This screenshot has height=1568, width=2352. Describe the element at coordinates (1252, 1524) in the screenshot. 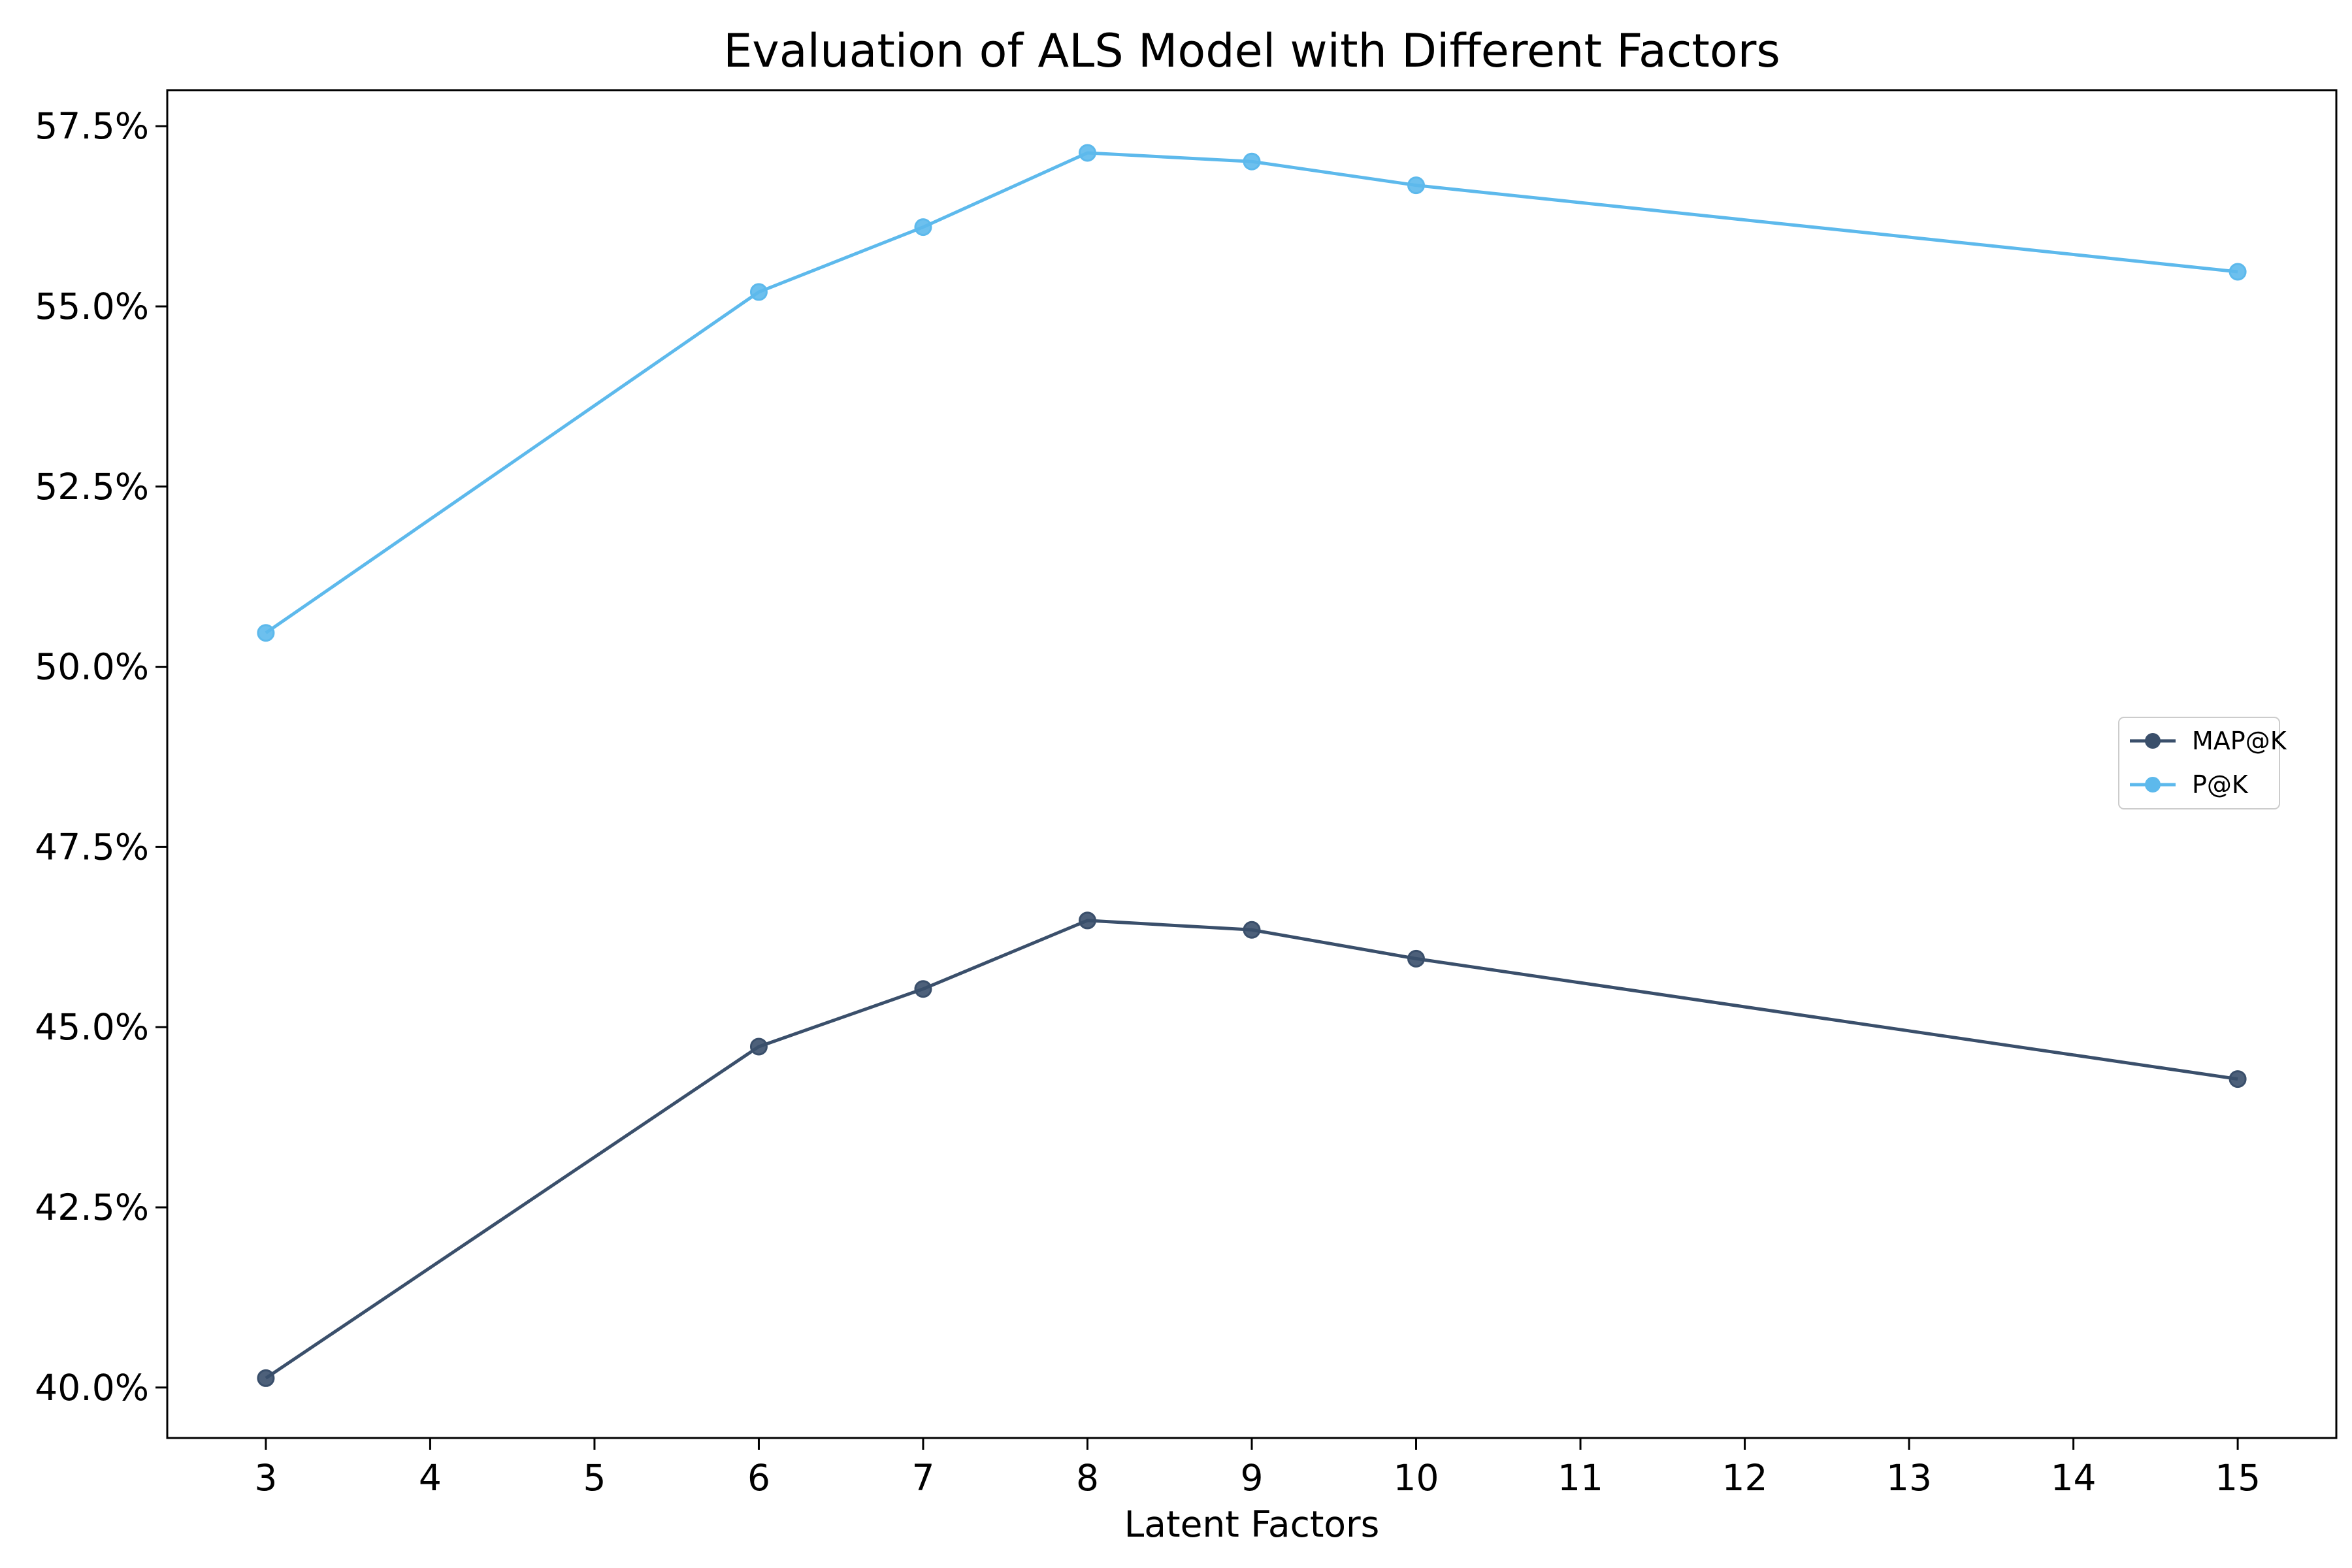

I see `x-axis-label: Latent Factors` at that location.